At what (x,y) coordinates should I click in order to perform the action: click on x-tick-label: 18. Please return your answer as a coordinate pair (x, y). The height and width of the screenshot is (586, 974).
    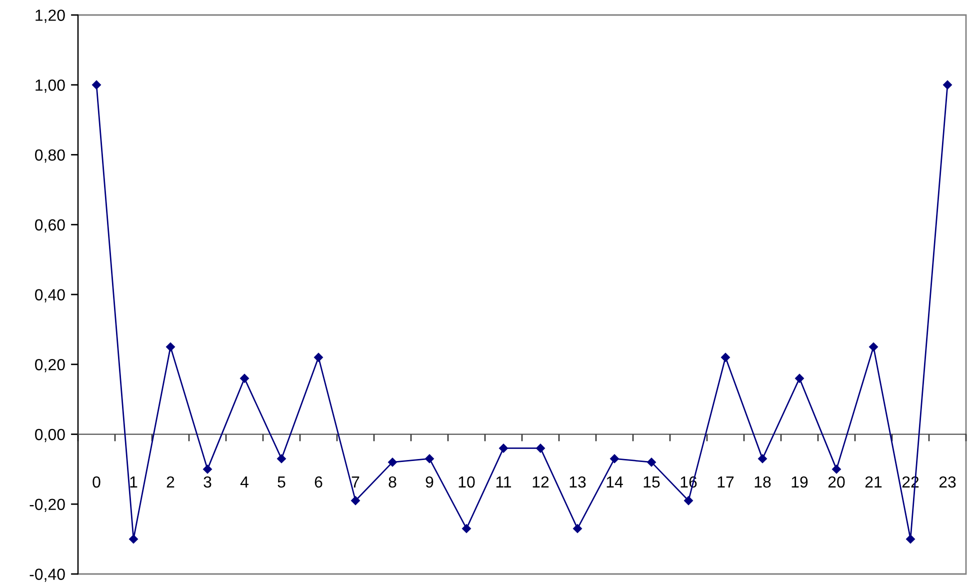
    Looking at the image, I should click on (762, 482).